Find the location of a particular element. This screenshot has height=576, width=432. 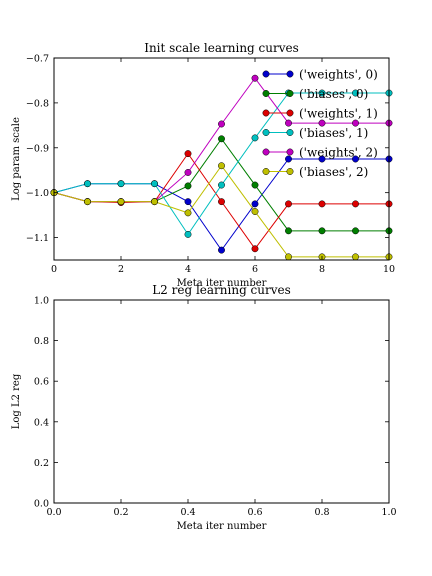

y-tick-label: 0.0 is located at coordinates (41, 504).